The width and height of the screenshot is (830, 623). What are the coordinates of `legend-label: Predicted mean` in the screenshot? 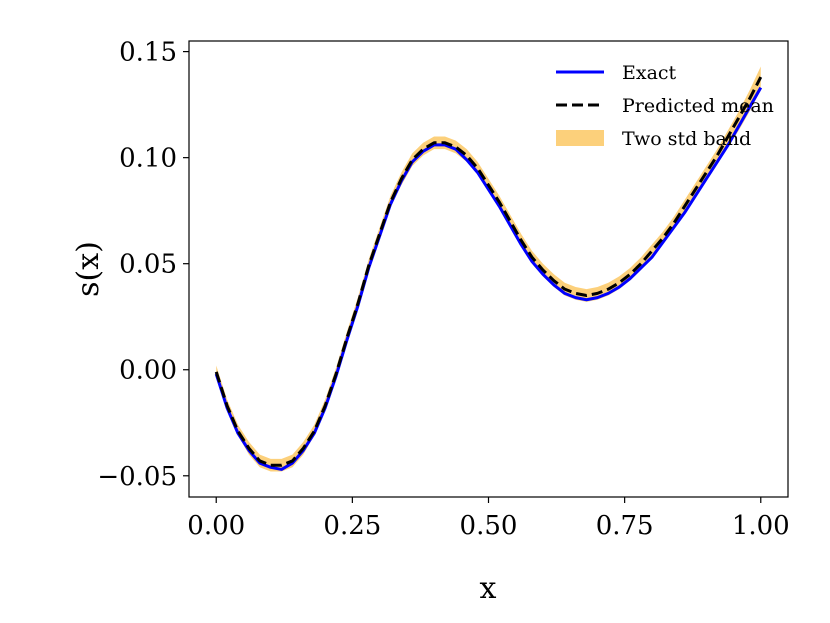 It's located at (698, 106).